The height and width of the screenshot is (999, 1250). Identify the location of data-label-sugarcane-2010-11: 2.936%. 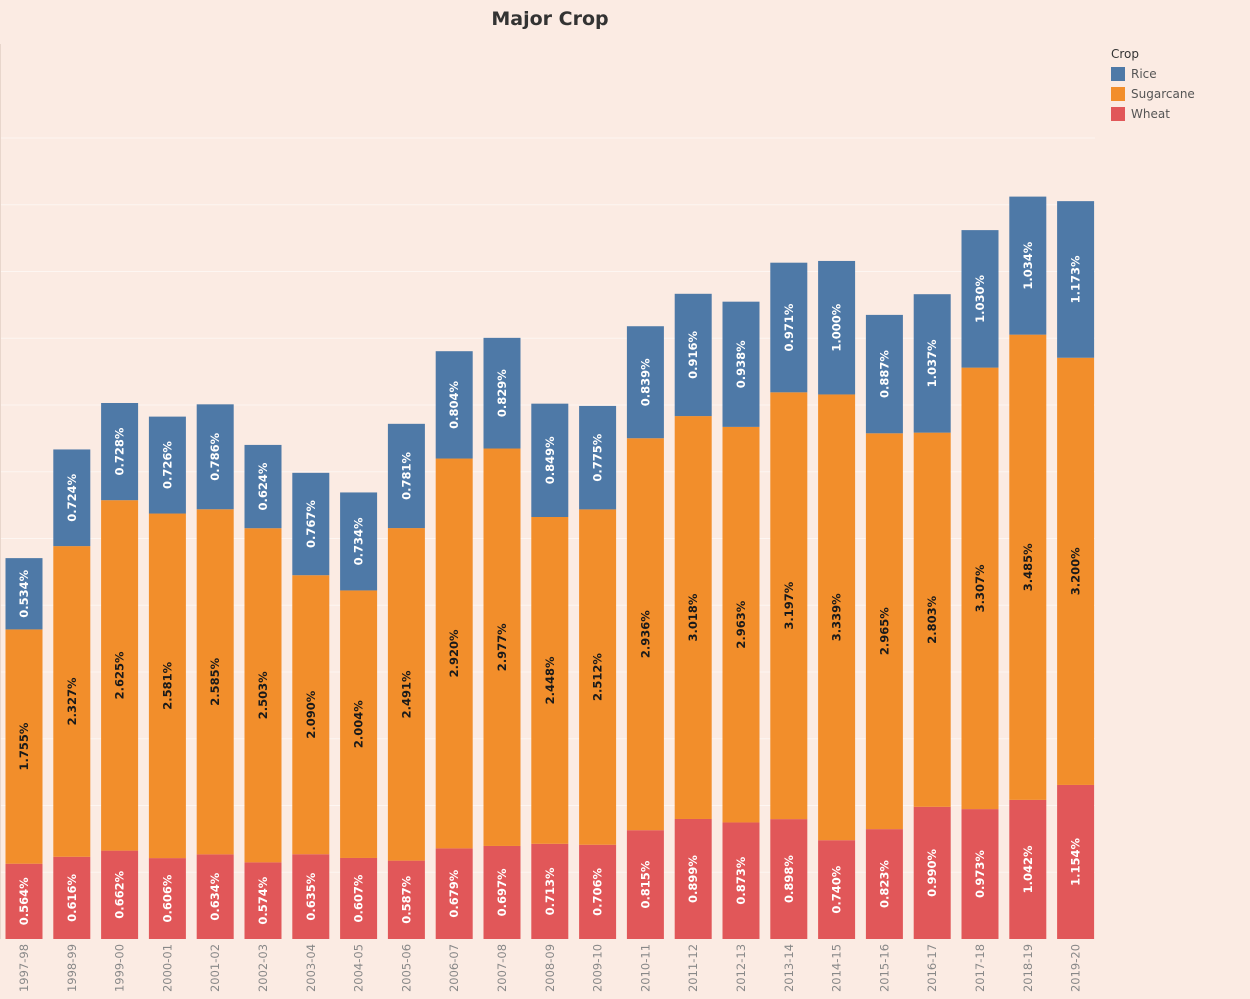
(645, 634).